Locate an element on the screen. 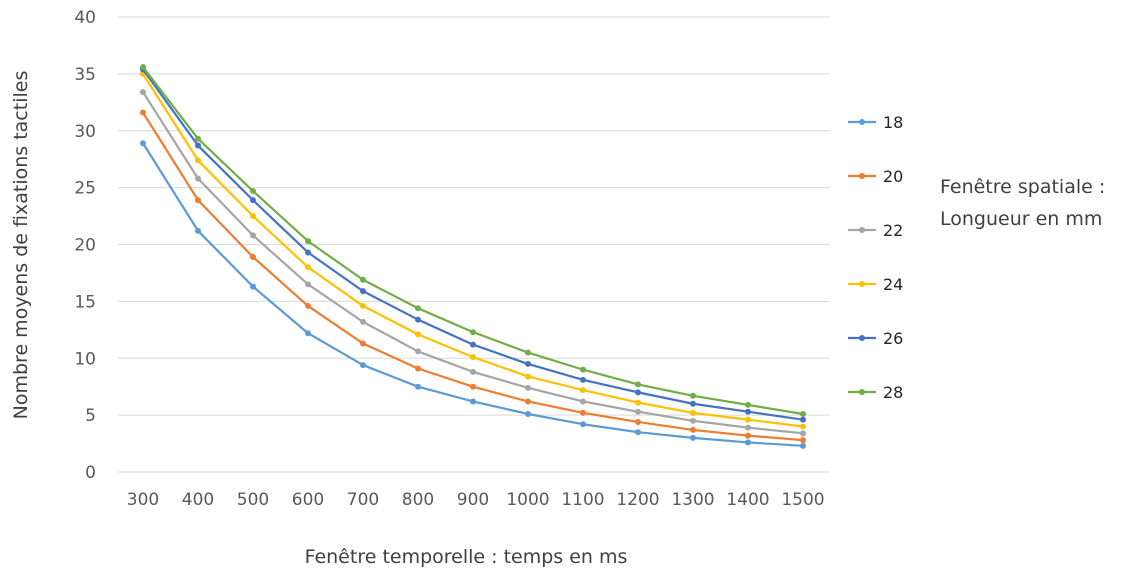 The image size is (1146, 573). legend-label: 26 is located at coordinates (893, 338).